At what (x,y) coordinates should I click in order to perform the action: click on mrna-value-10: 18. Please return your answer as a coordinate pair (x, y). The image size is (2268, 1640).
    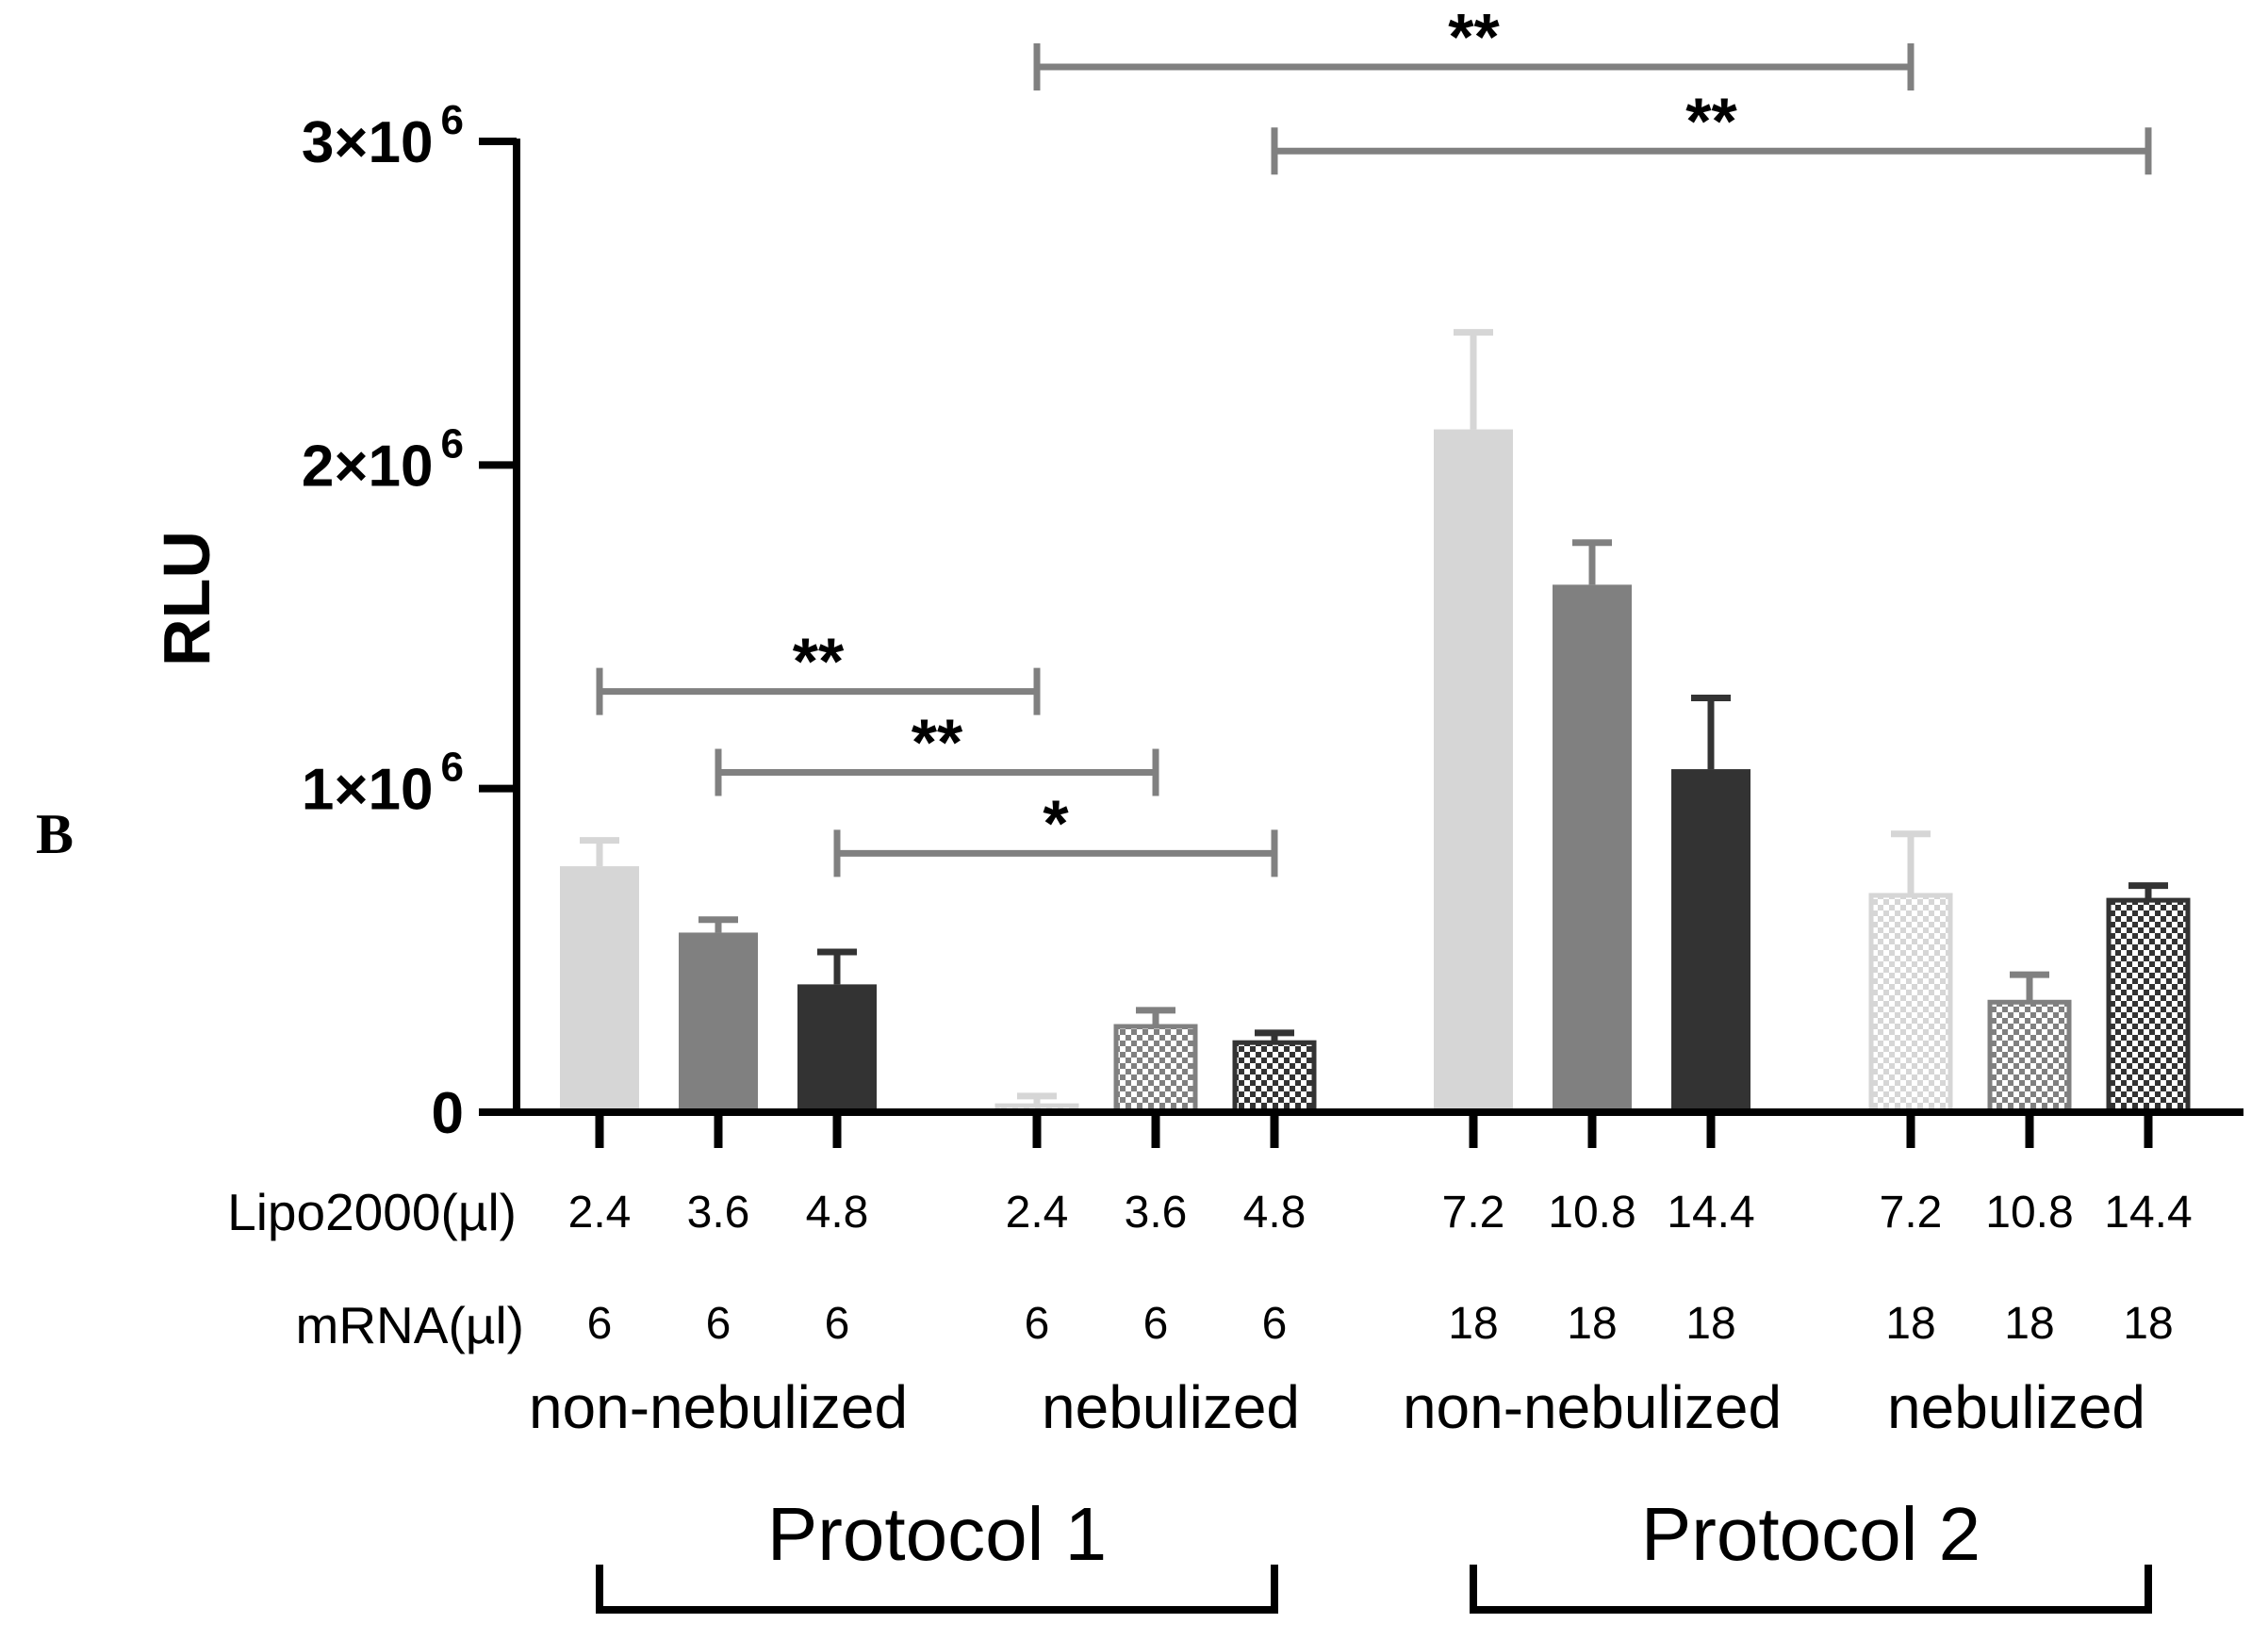
    Looking at the image, I should click on (2029, 1324).